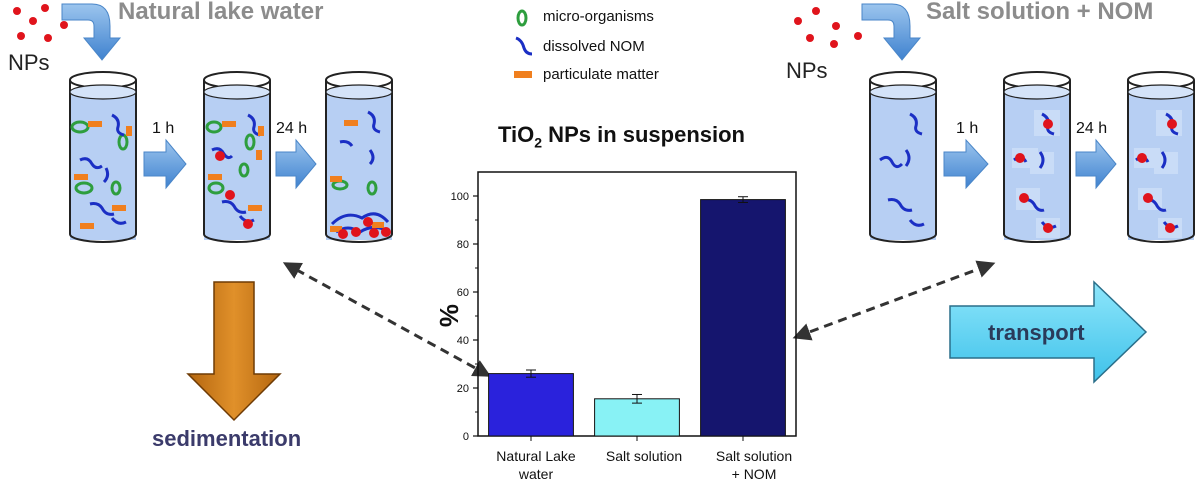 The height and width of the screenshot is (483, 1200). Describe the element at coordinates (387, 319) in the screenshot. I see `dashed-link-left` at that location.